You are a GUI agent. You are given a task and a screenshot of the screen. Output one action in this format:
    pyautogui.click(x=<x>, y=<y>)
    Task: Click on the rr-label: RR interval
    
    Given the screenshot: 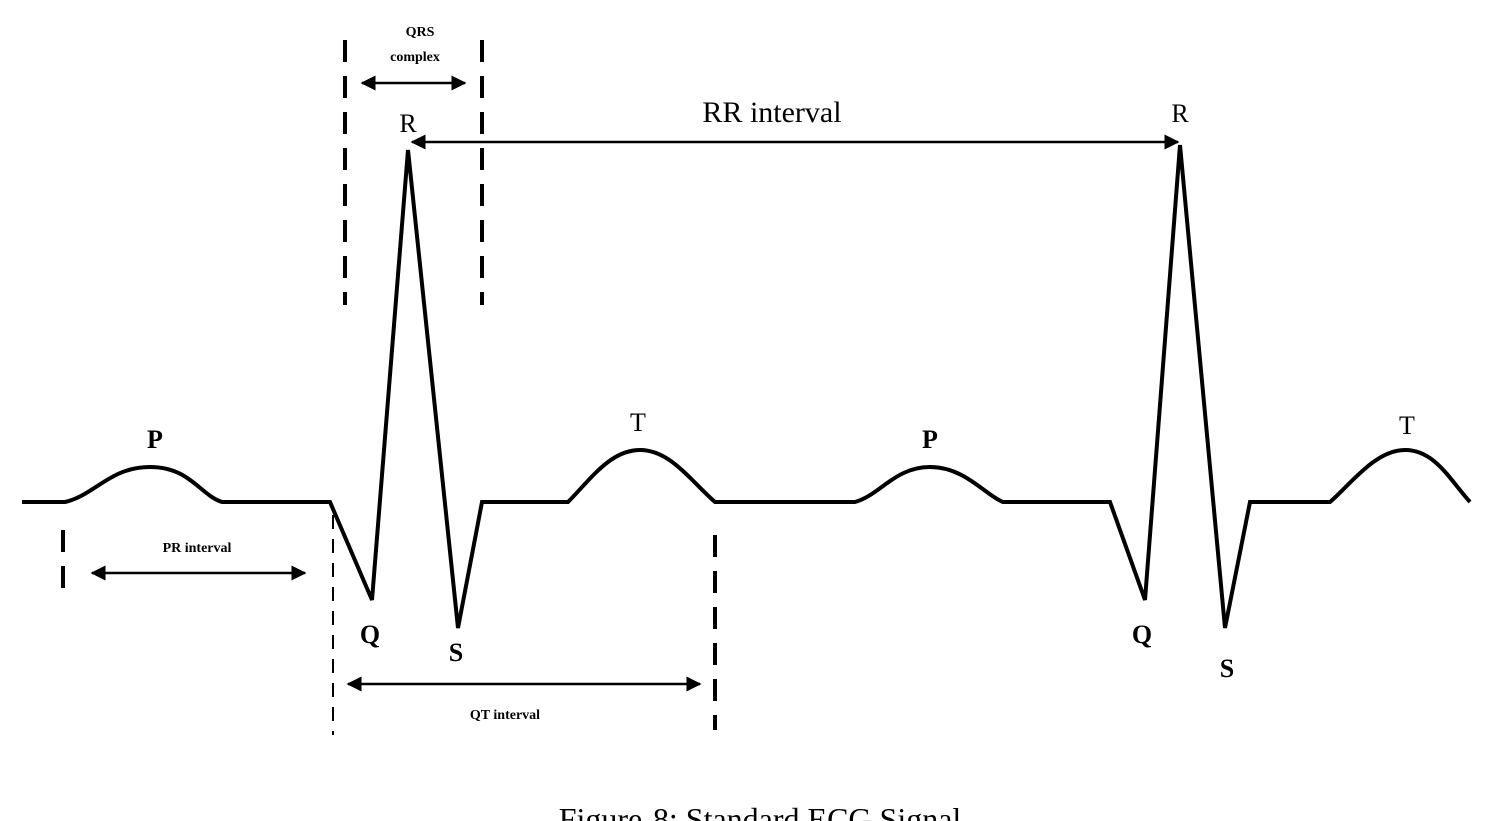 What is the action you would take?
    pyautogui.click(x=771, y=112)
    